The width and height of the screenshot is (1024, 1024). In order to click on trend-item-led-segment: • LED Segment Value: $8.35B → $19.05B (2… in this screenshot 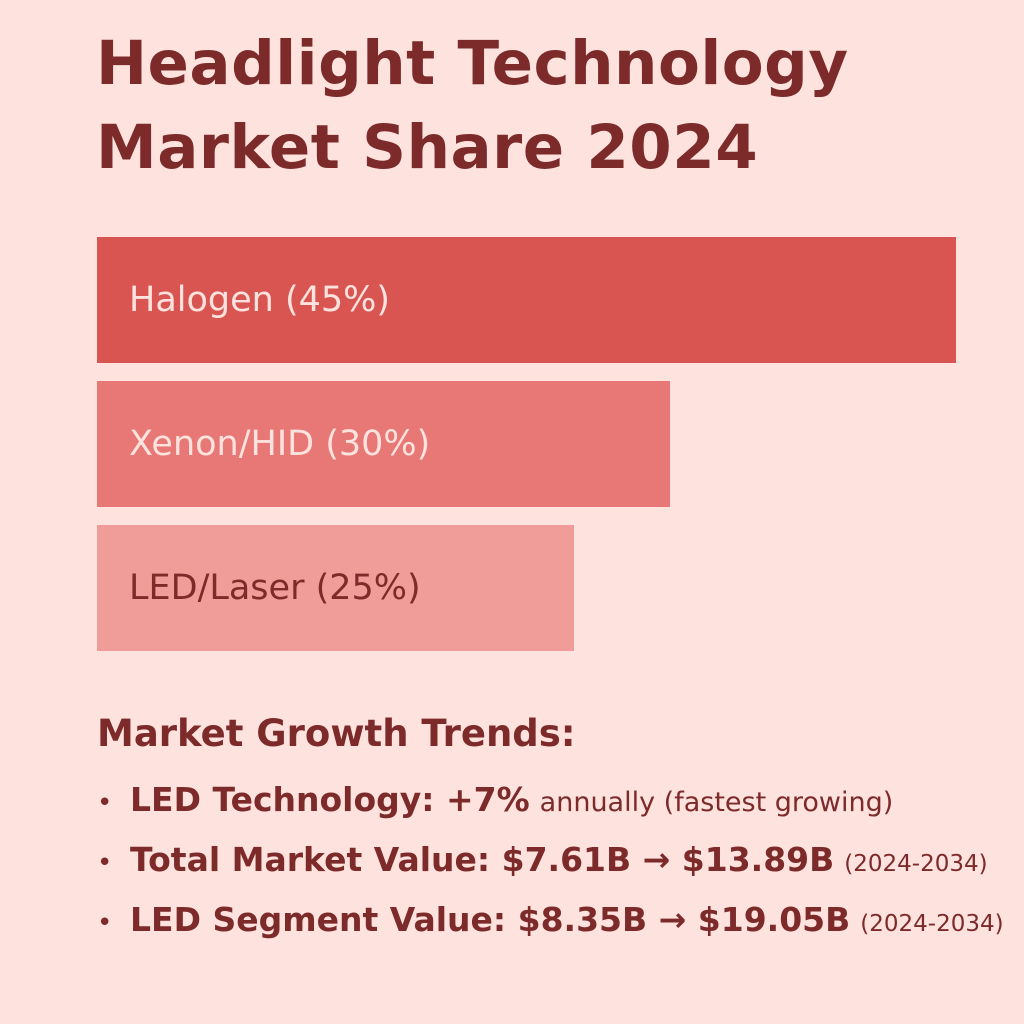, I will do `click(550, 930)`.